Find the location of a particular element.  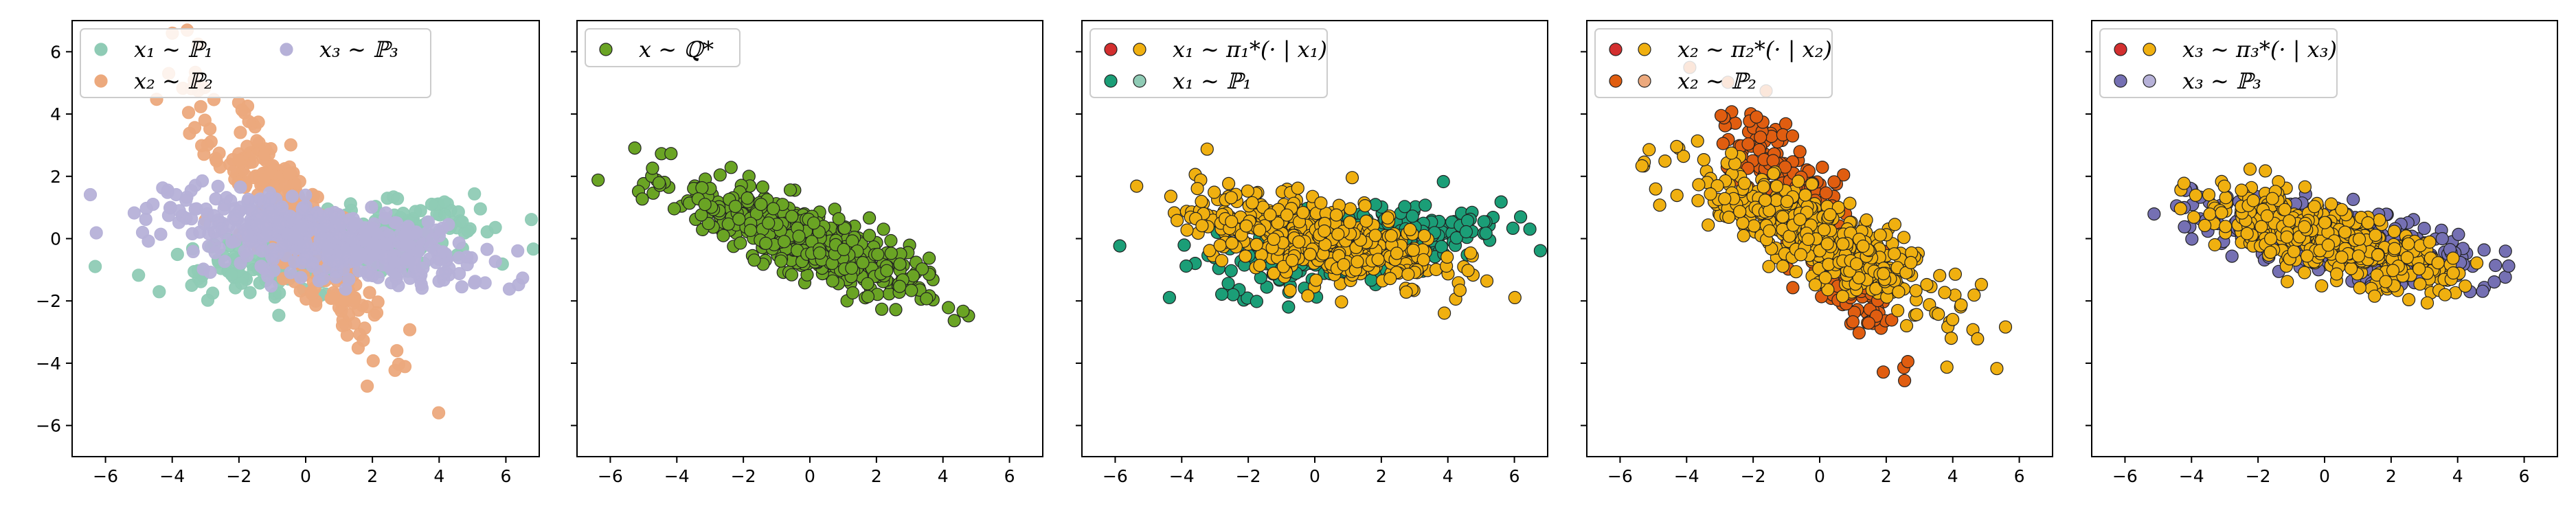

legend: x₁ ∼ ℙ₁ x₂ ∼ ℙ₂ x₃ ∼ ℙ₃ is located at coordinates (255, 63).